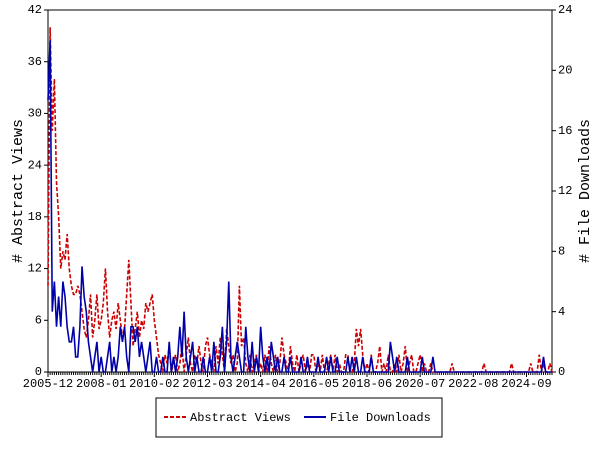 The image size is (600, 455). Describe the element at coordinates (314, 384) in the screenshot. I see `x-tick-label: 2016-05` at that location.